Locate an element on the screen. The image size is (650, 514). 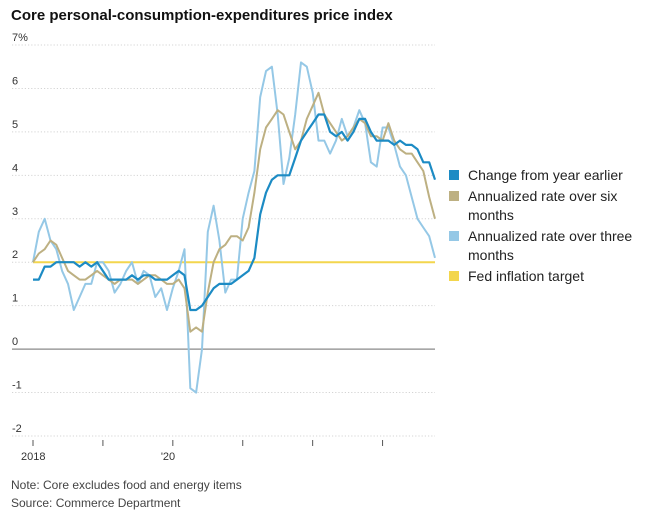
x-tick-label: 2018 is located at coordinates (33, 457).